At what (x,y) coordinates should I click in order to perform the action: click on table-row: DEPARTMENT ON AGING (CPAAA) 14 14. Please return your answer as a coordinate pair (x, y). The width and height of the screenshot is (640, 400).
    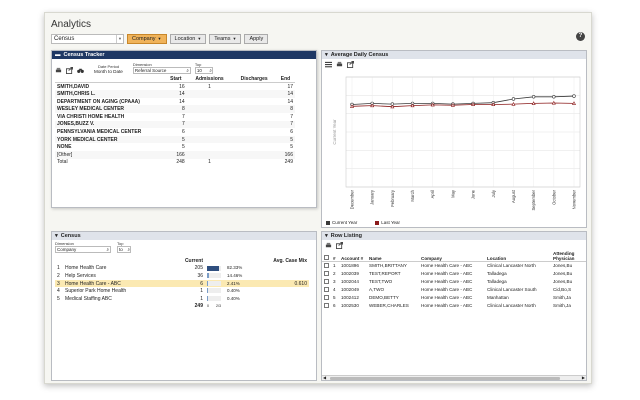
    Looking at the image, I should click on (175, 102).